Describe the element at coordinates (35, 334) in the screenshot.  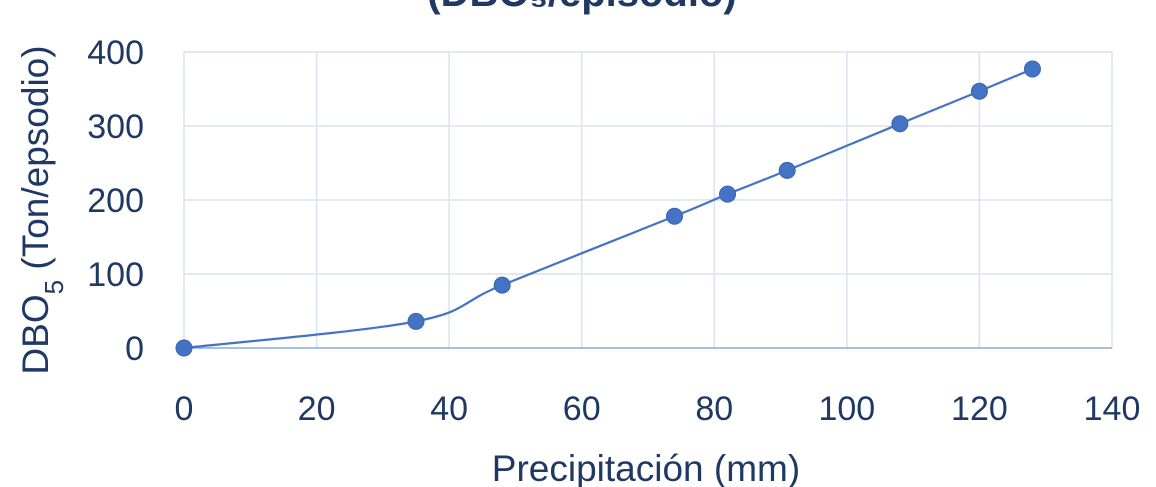
I see `y-axis-label-main: DBO` at that location.